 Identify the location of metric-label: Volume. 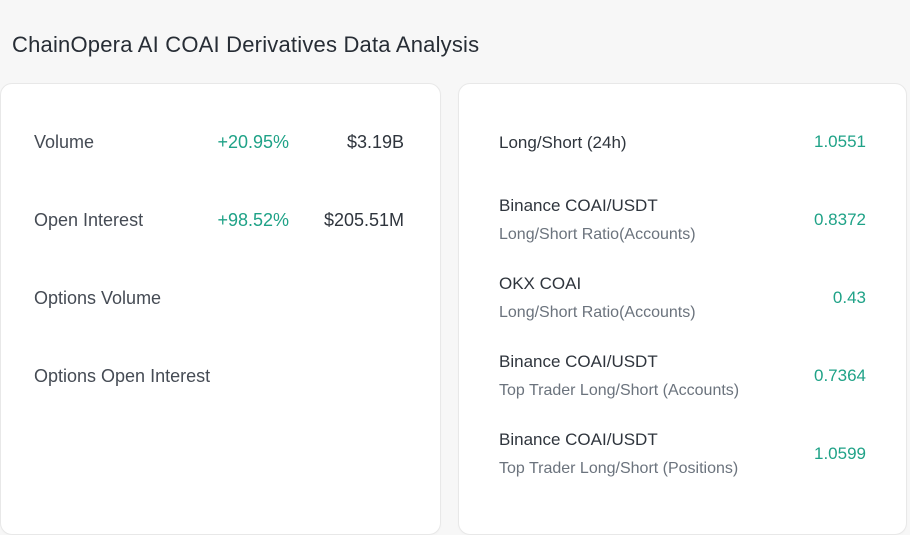
(64, 141).